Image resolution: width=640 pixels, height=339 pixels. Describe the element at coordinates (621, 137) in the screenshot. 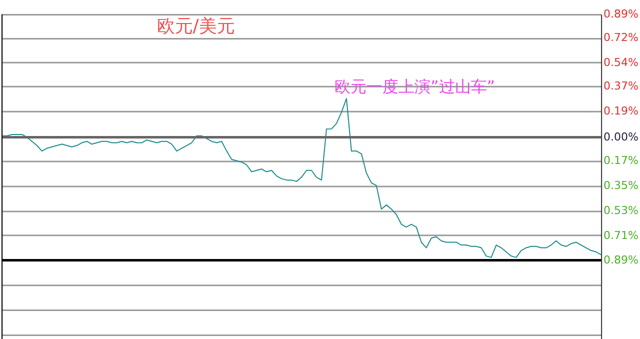

I see `y-tick-label: 0.00%` at that location.